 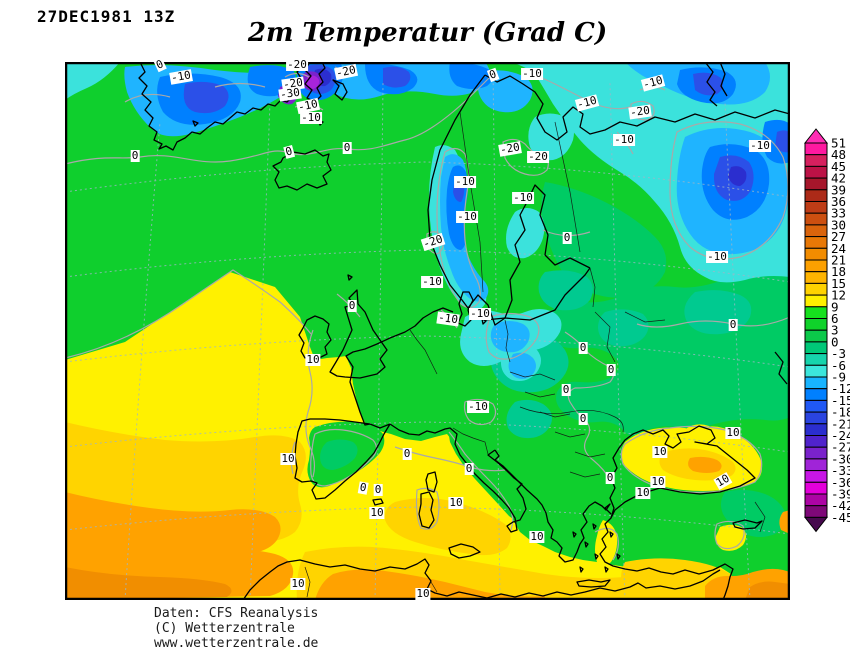 What do you see at coordinates (838, 166) in the screenshot?
I see `colorbar-tick-label: 45` at bounding box center [838, 166].